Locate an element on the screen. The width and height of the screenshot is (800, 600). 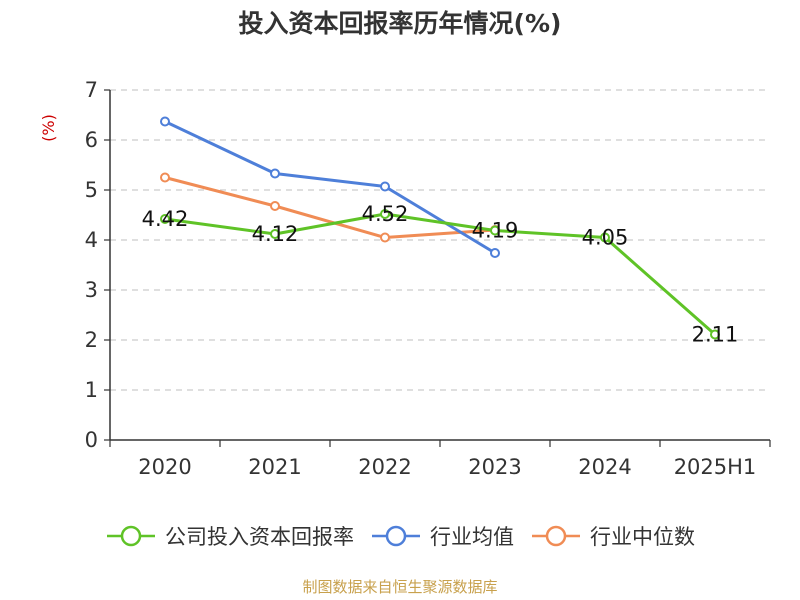
chart-title: 投入资本回报率历年情况(%) is located at coordinates (400, 23).